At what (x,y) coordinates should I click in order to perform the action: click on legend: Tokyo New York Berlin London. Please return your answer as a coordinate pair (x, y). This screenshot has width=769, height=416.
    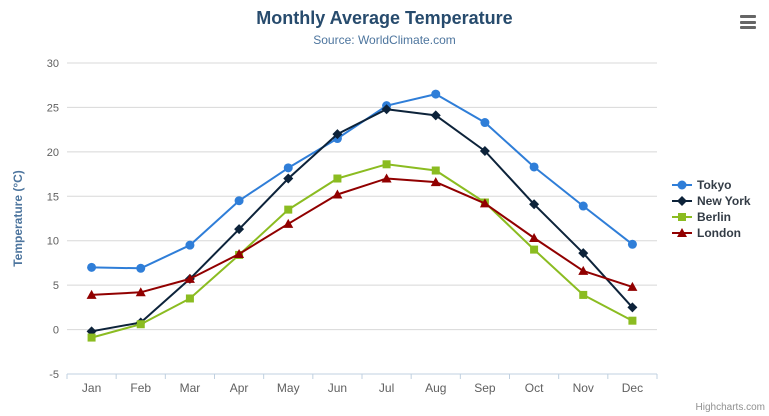
    Looking at the image, I should click on (711, 209).